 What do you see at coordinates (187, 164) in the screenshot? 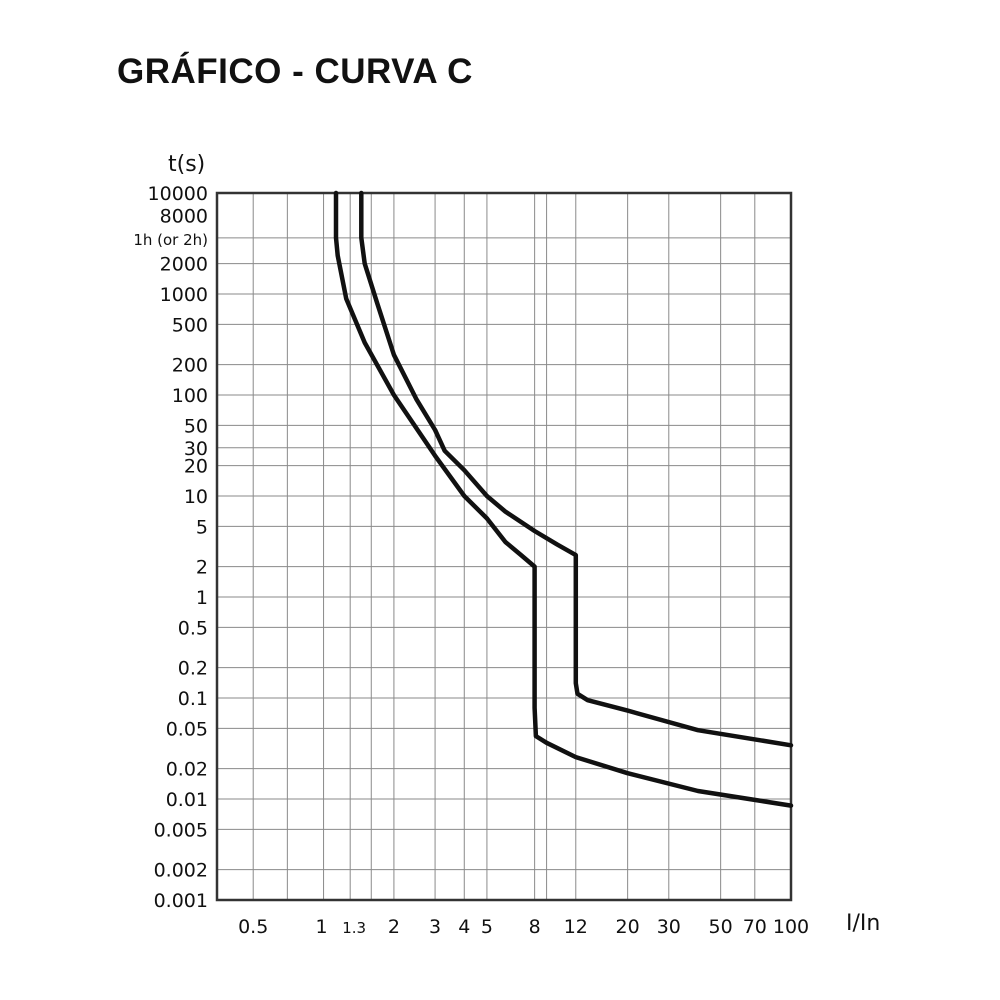
I see `y-axis-label: t(s)` at bounding box center [187, 164].